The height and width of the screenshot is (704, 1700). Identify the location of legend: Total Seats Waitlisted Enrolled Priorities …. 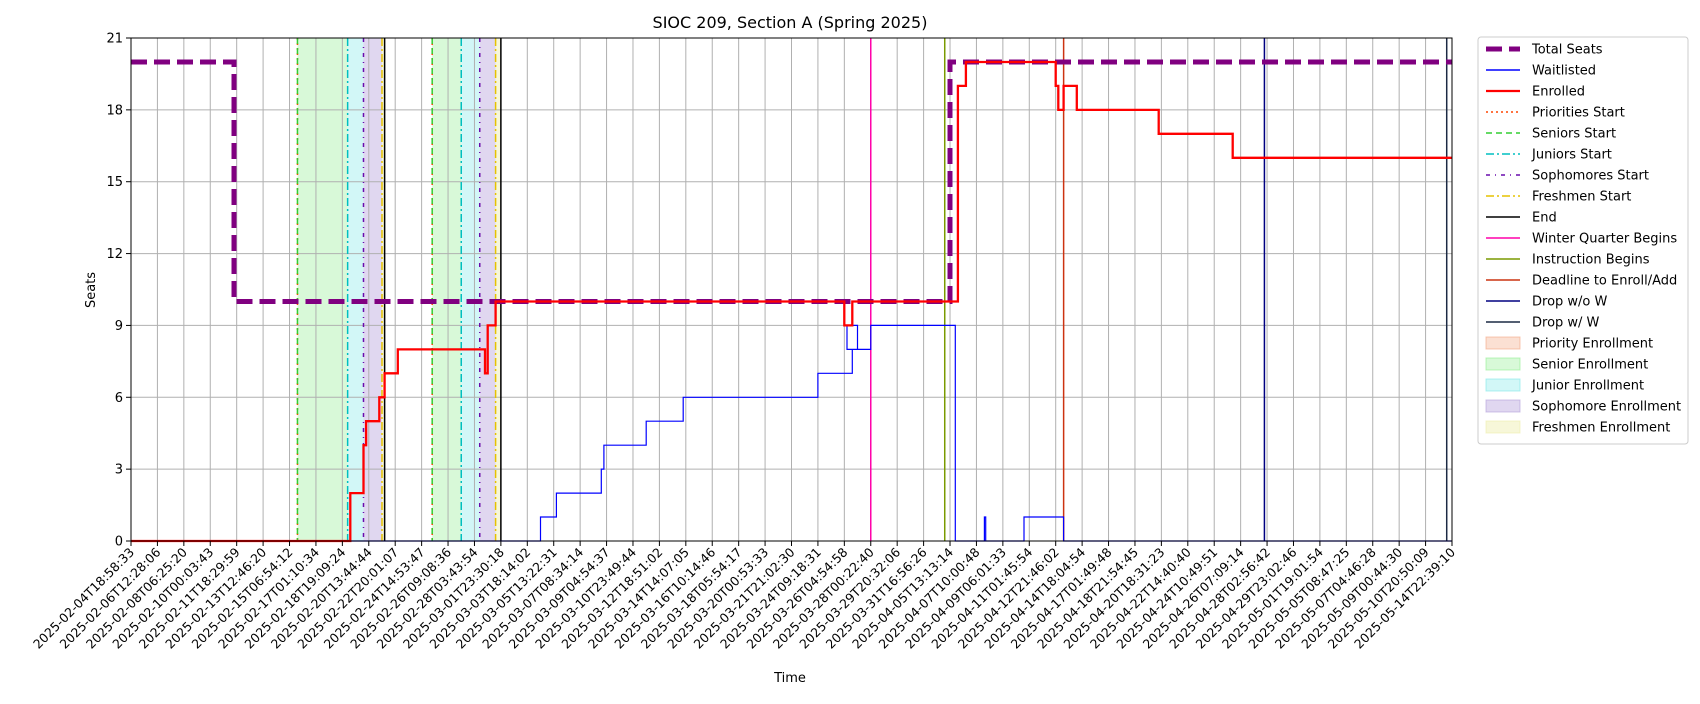
(1583, 240).